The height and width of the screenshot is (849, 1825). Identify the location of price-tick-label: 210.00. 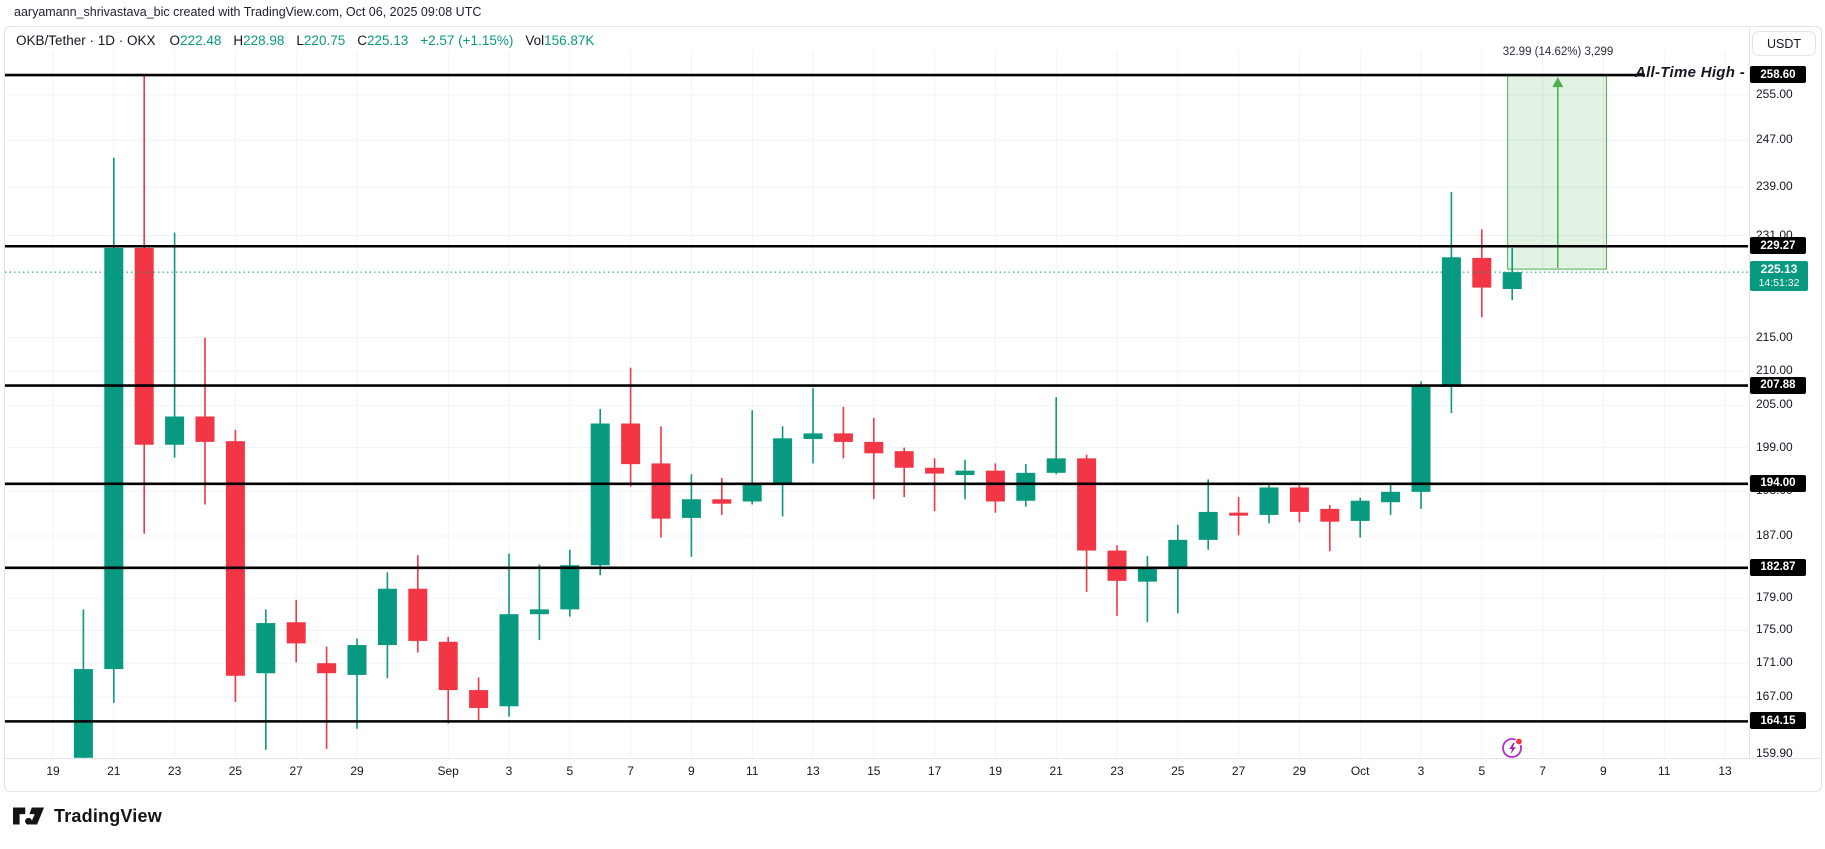
(1774, 370).